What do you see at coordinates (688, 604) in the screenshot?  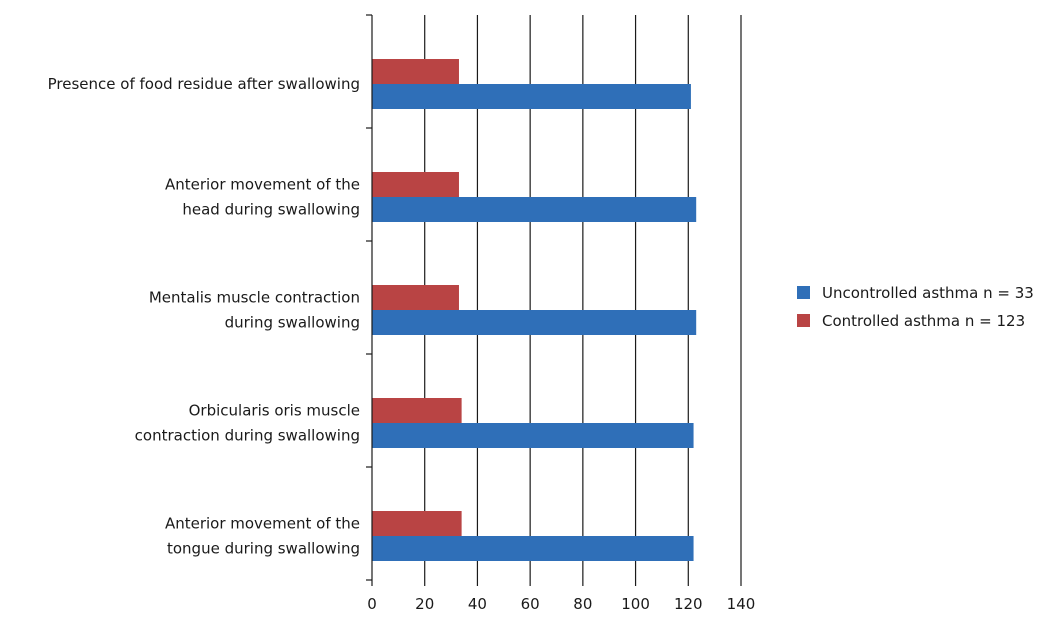 I see `x-tick-label: 120` at bounding box center [688, 604].